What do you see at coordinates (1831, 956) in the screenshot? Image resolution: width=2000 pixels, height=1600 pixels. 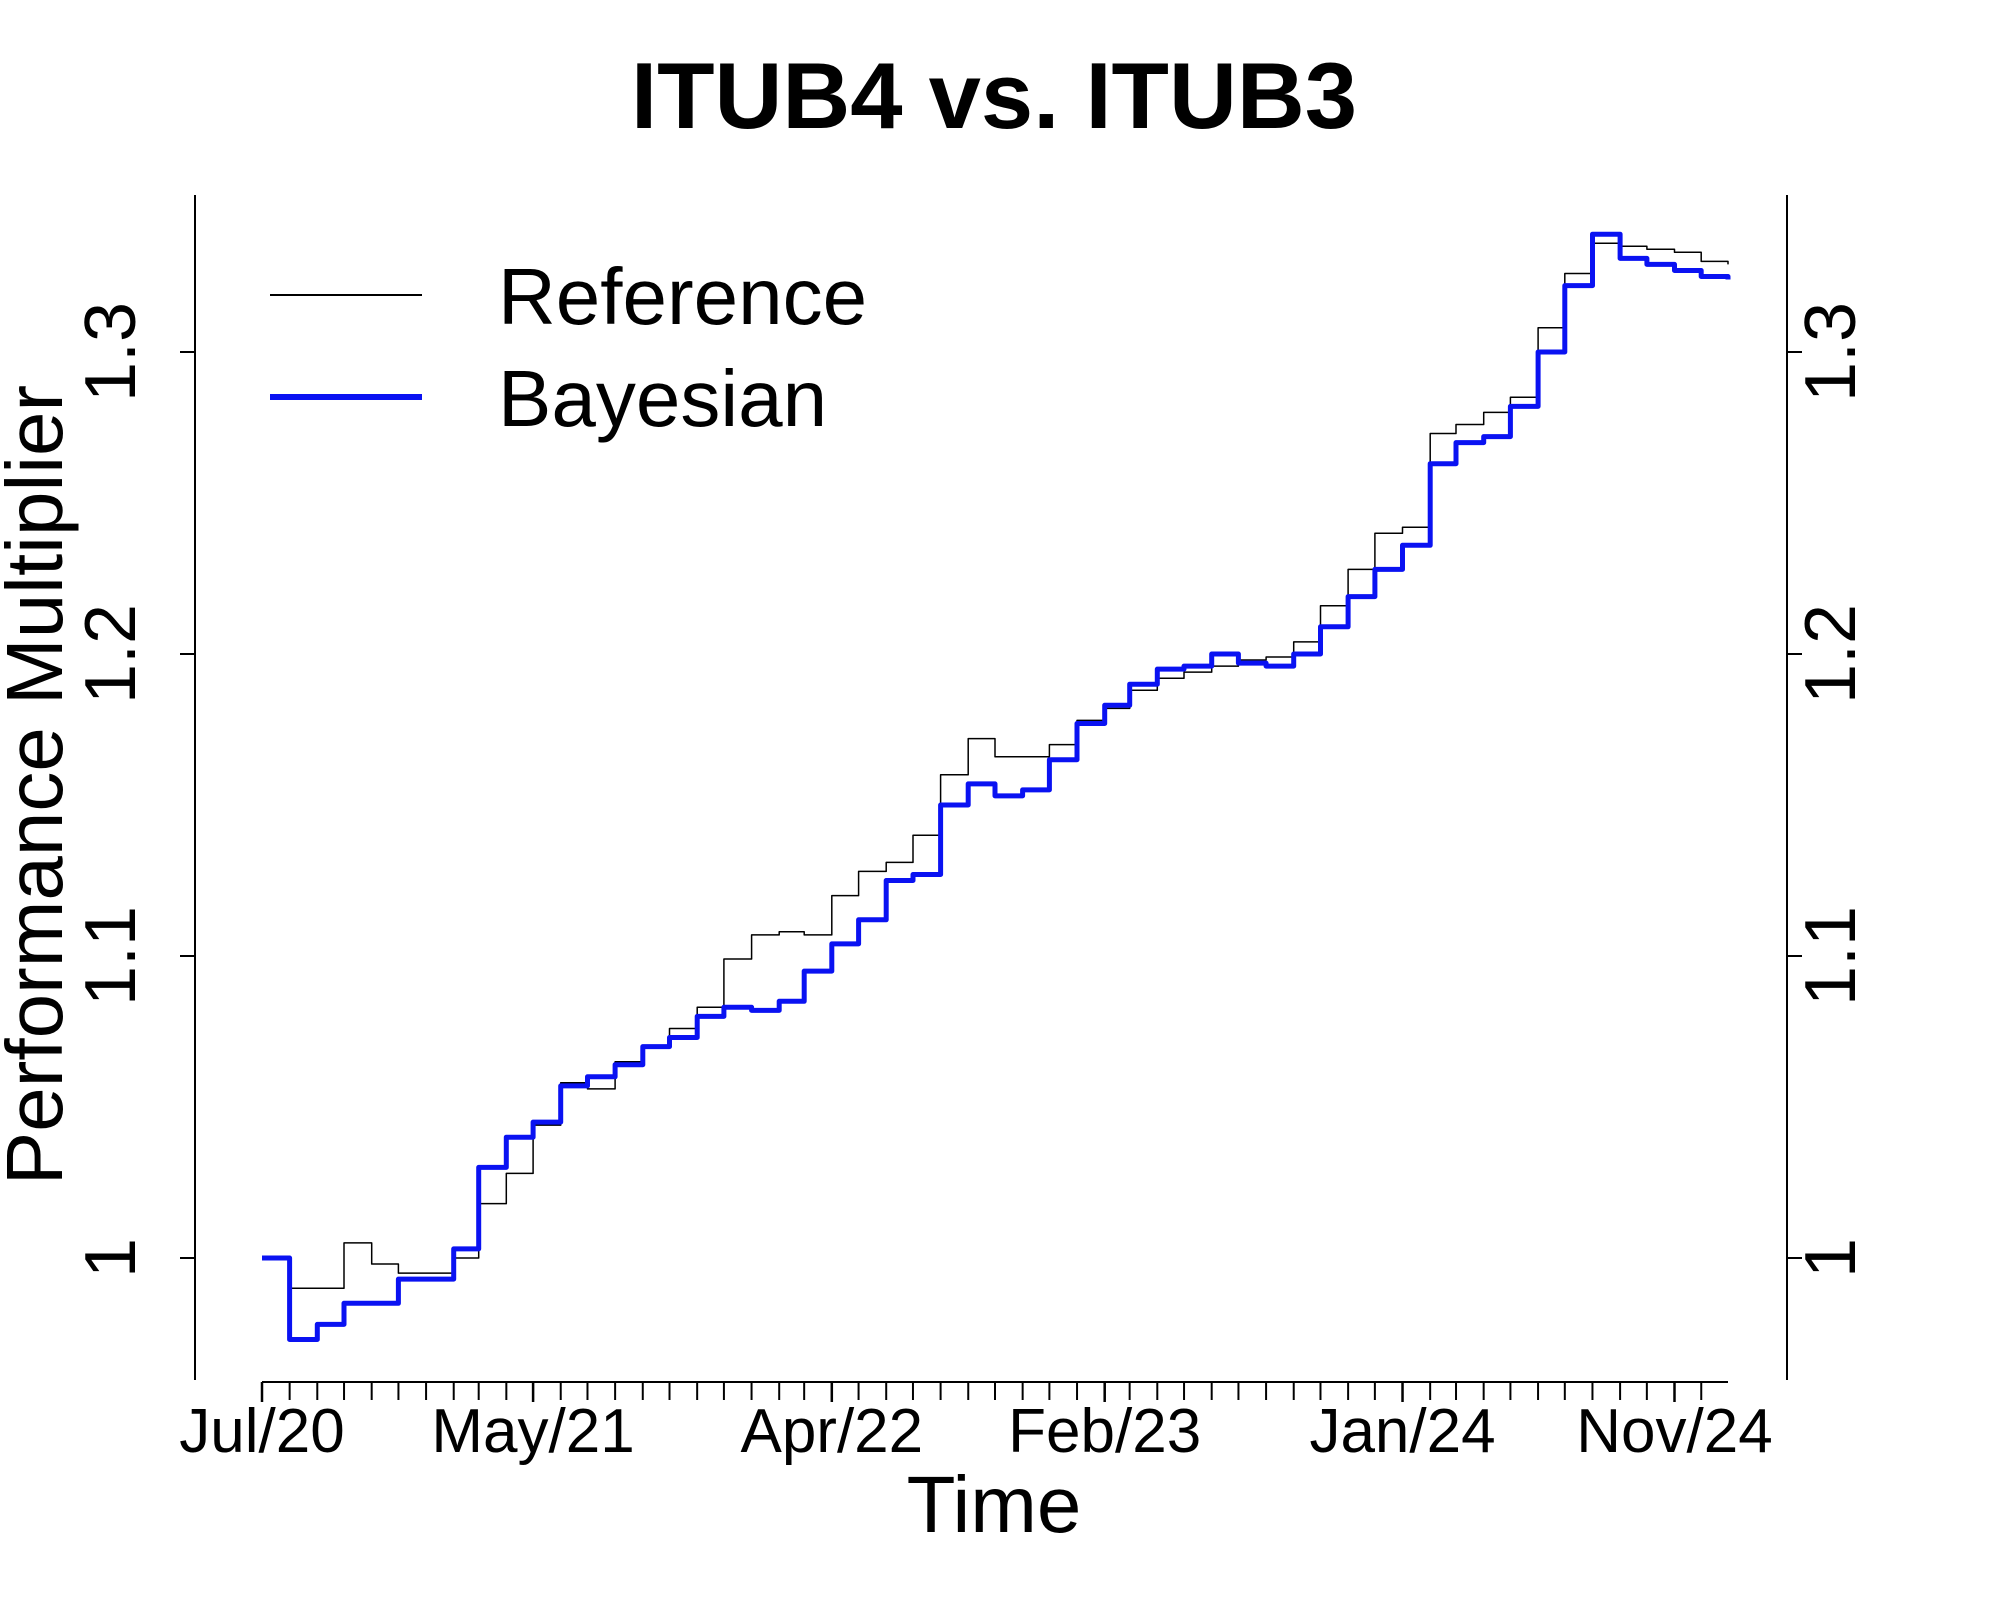 I see `y-tick-label-right: 1.1` at bounding box center [1831, 956].